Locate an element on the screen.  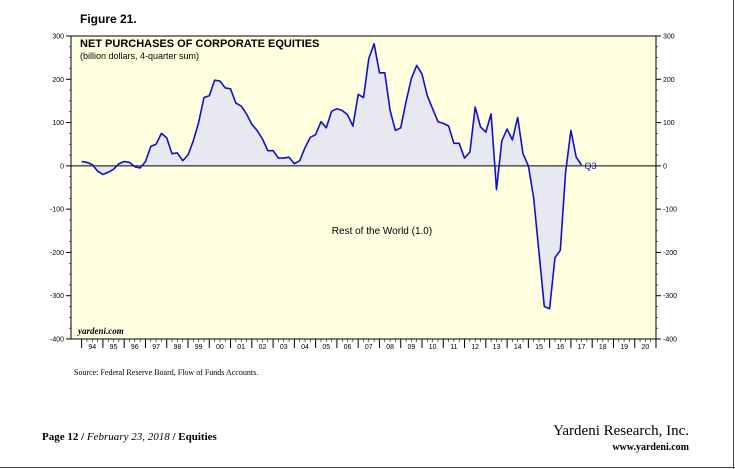
x-tick-label: 95 is located at coordinates (114, 347).